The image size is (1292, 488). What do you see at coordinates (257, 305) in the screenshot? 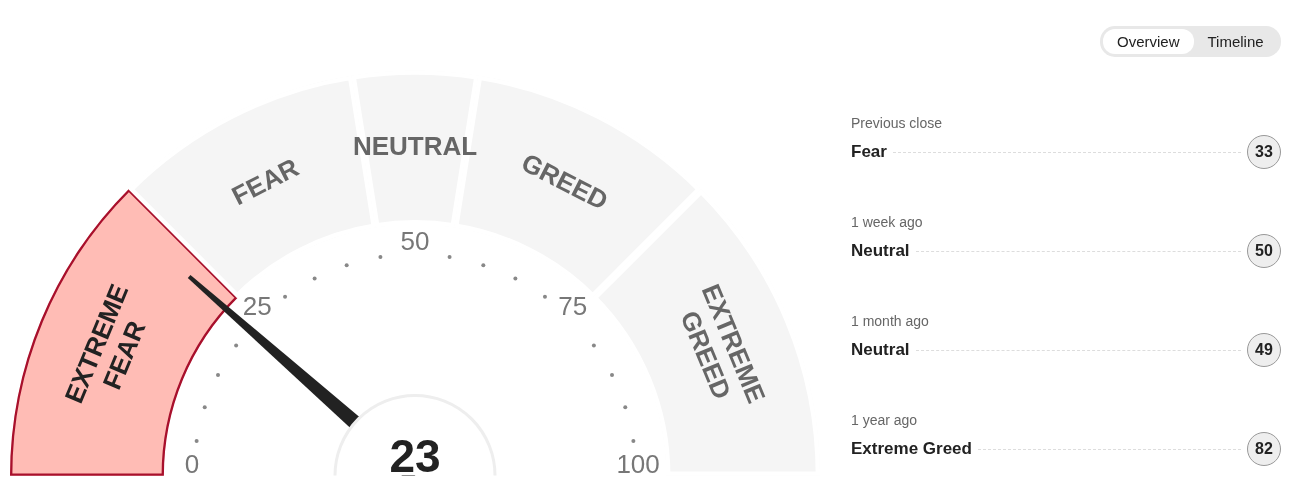
I see `text: 25` at bounding box center [257, 305].